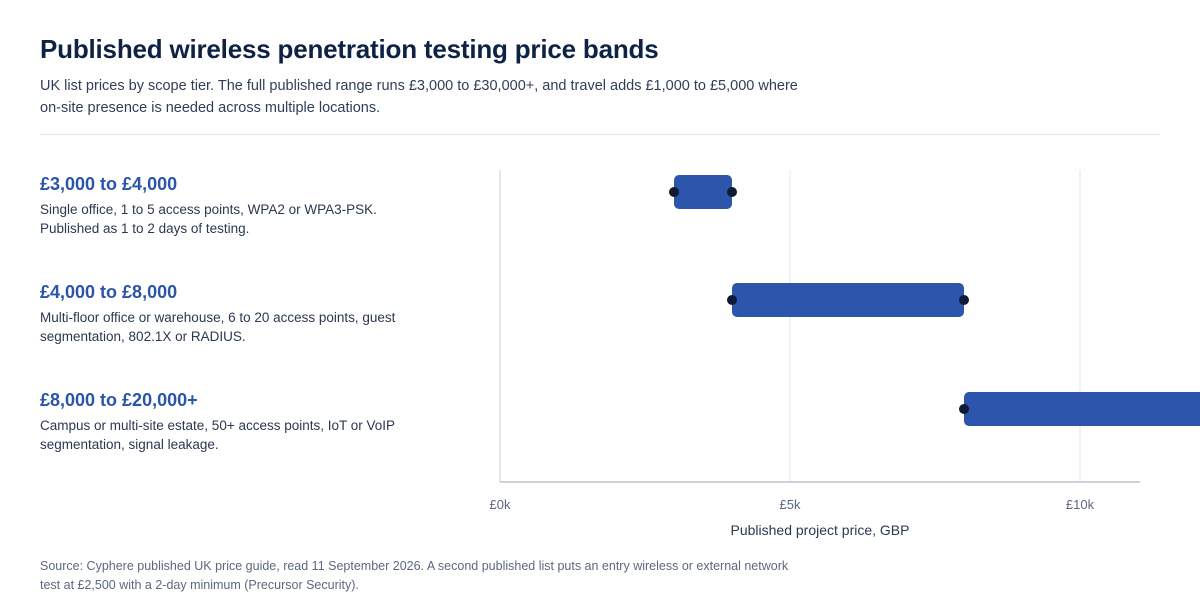 The width and height of the screenshot is (1200, 600). What do you see at coordinates (1080, 504) in the screenshot?
I see `x-tick-label: £10k` at bounding box center [1080, 504].